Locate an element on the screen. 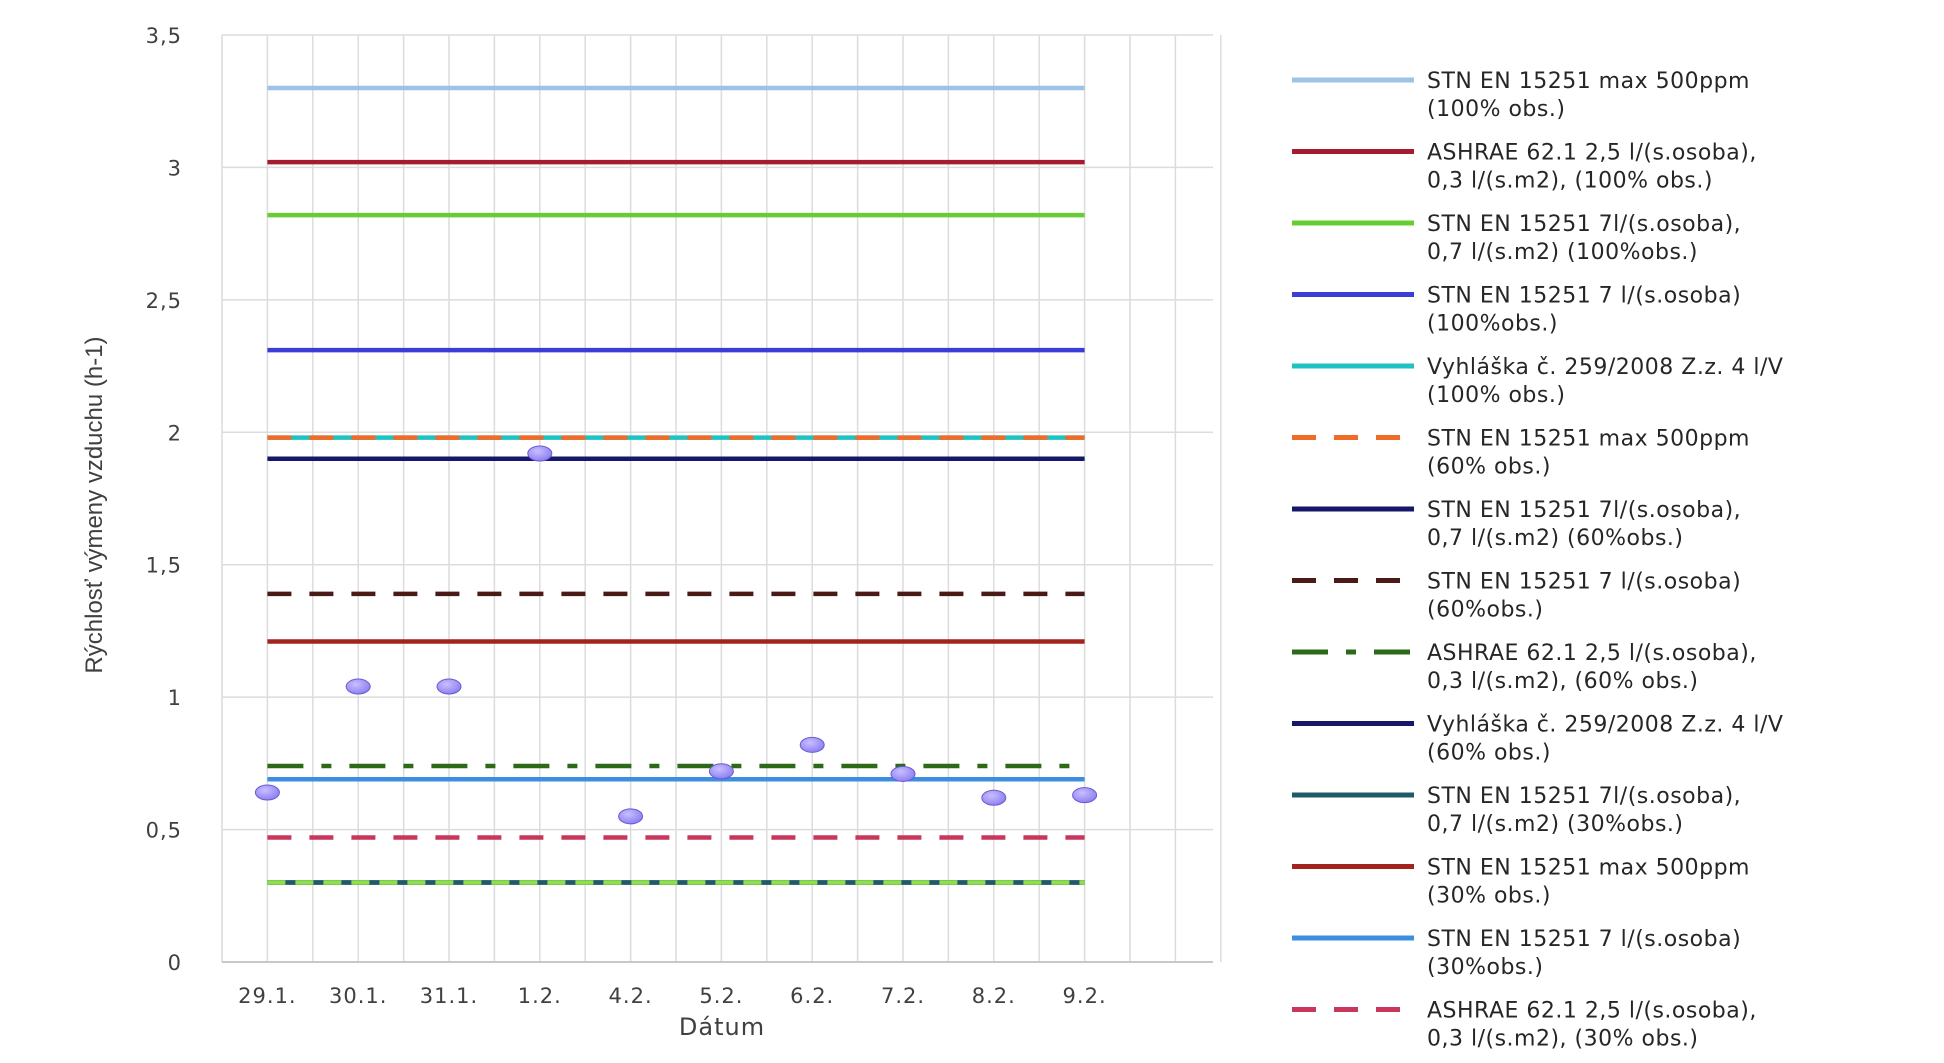  y-axis-ticks: 0 0,5 1 1,5 2 2,5 3 3,5 is located at coordinates (164, 499).